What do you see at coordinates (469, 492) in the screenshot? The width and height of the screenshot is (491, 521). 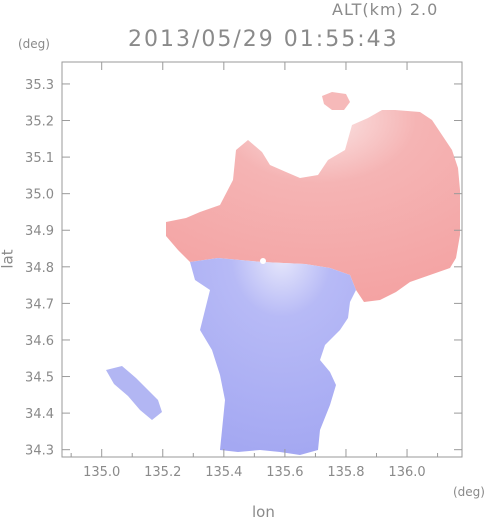 I see `x-unit-label: (deg)` at bounding box center [469, 492].